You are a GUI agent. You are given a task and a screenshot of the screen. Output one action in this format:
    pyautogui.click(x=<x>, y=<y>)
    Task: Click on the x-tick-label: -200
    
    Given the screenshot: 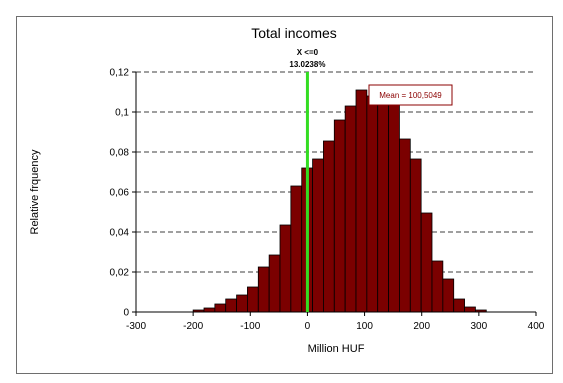 What is the action you would take?
    pyautogui.click(x=193, y=326)
    